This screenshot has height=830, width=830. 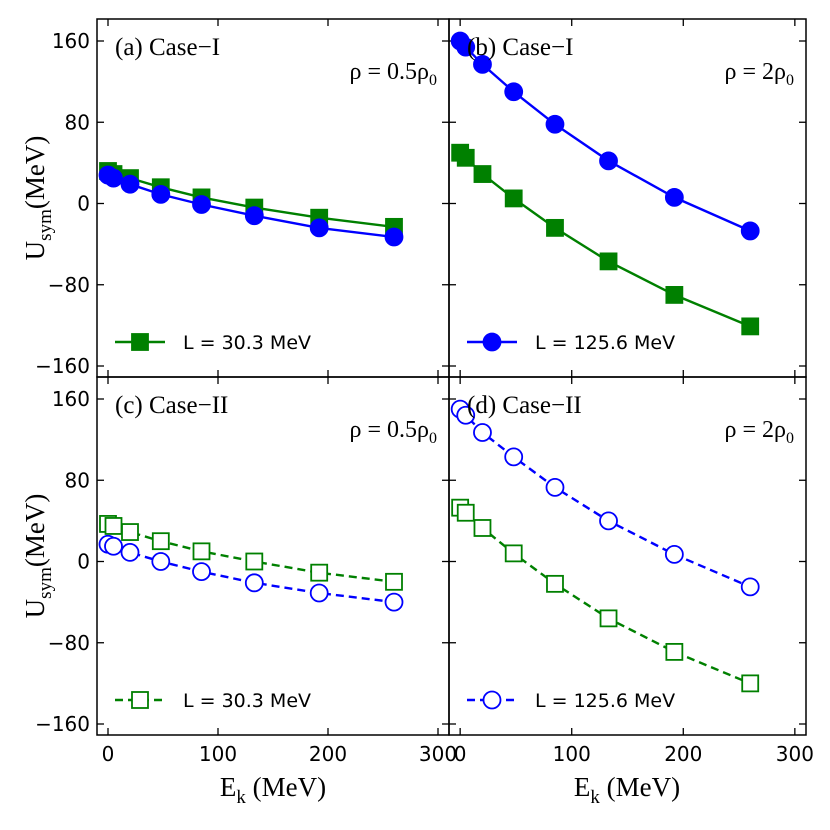 What do you see at coordinates (627, 790) in the screenshot?
I see `x-axis-label-right: Ek (MeV)` at bounding box center [627, 790].